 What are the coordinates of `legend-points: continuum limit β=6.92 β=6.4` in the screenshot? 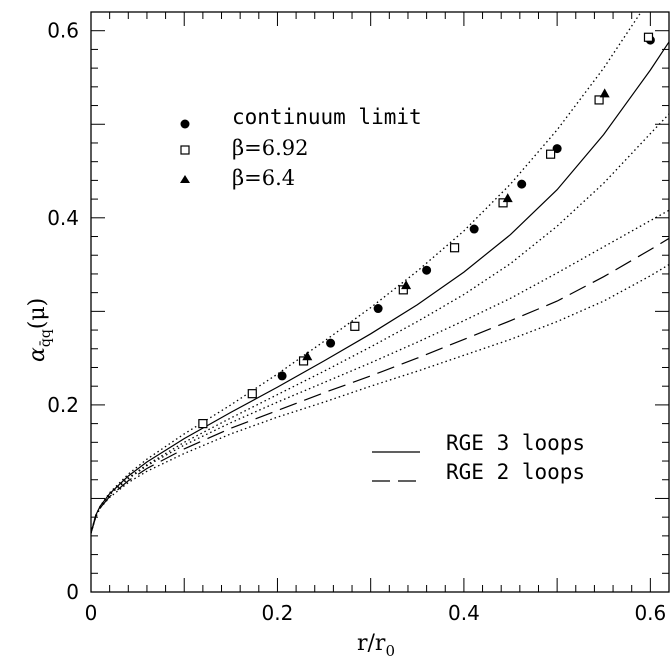 It's located at (301, 147).